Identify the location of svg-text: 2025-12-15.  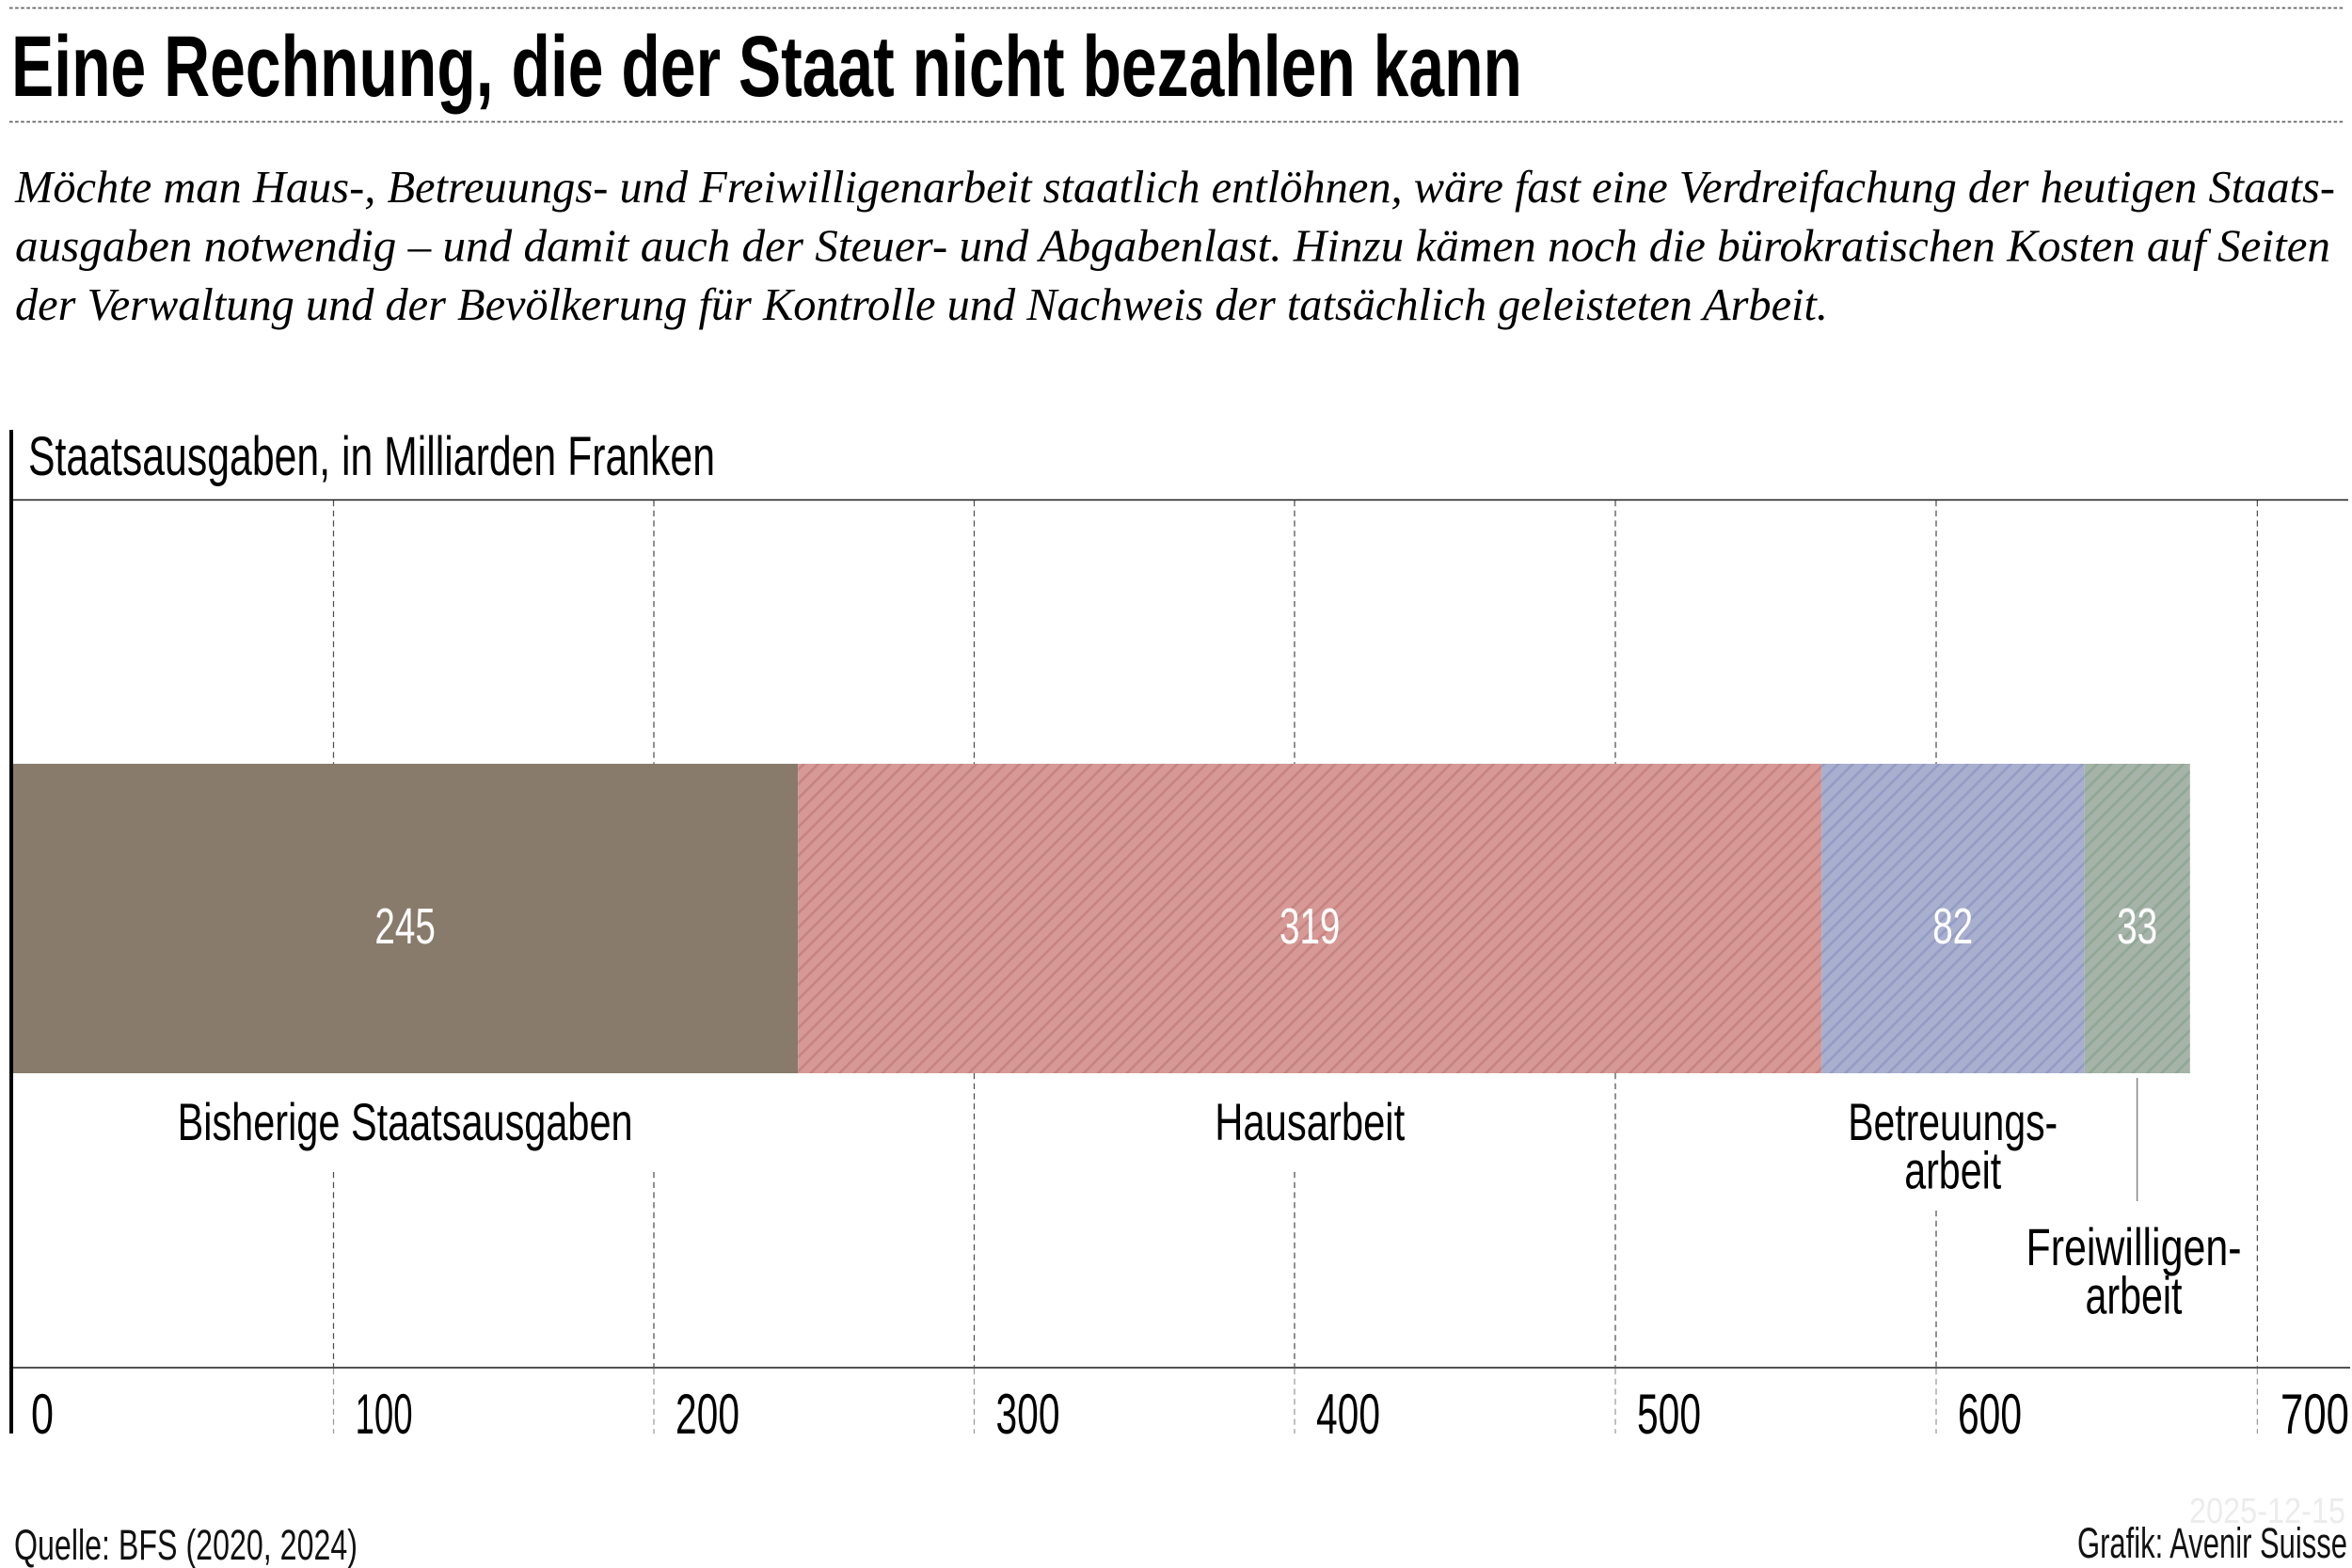
(2267, 1511).